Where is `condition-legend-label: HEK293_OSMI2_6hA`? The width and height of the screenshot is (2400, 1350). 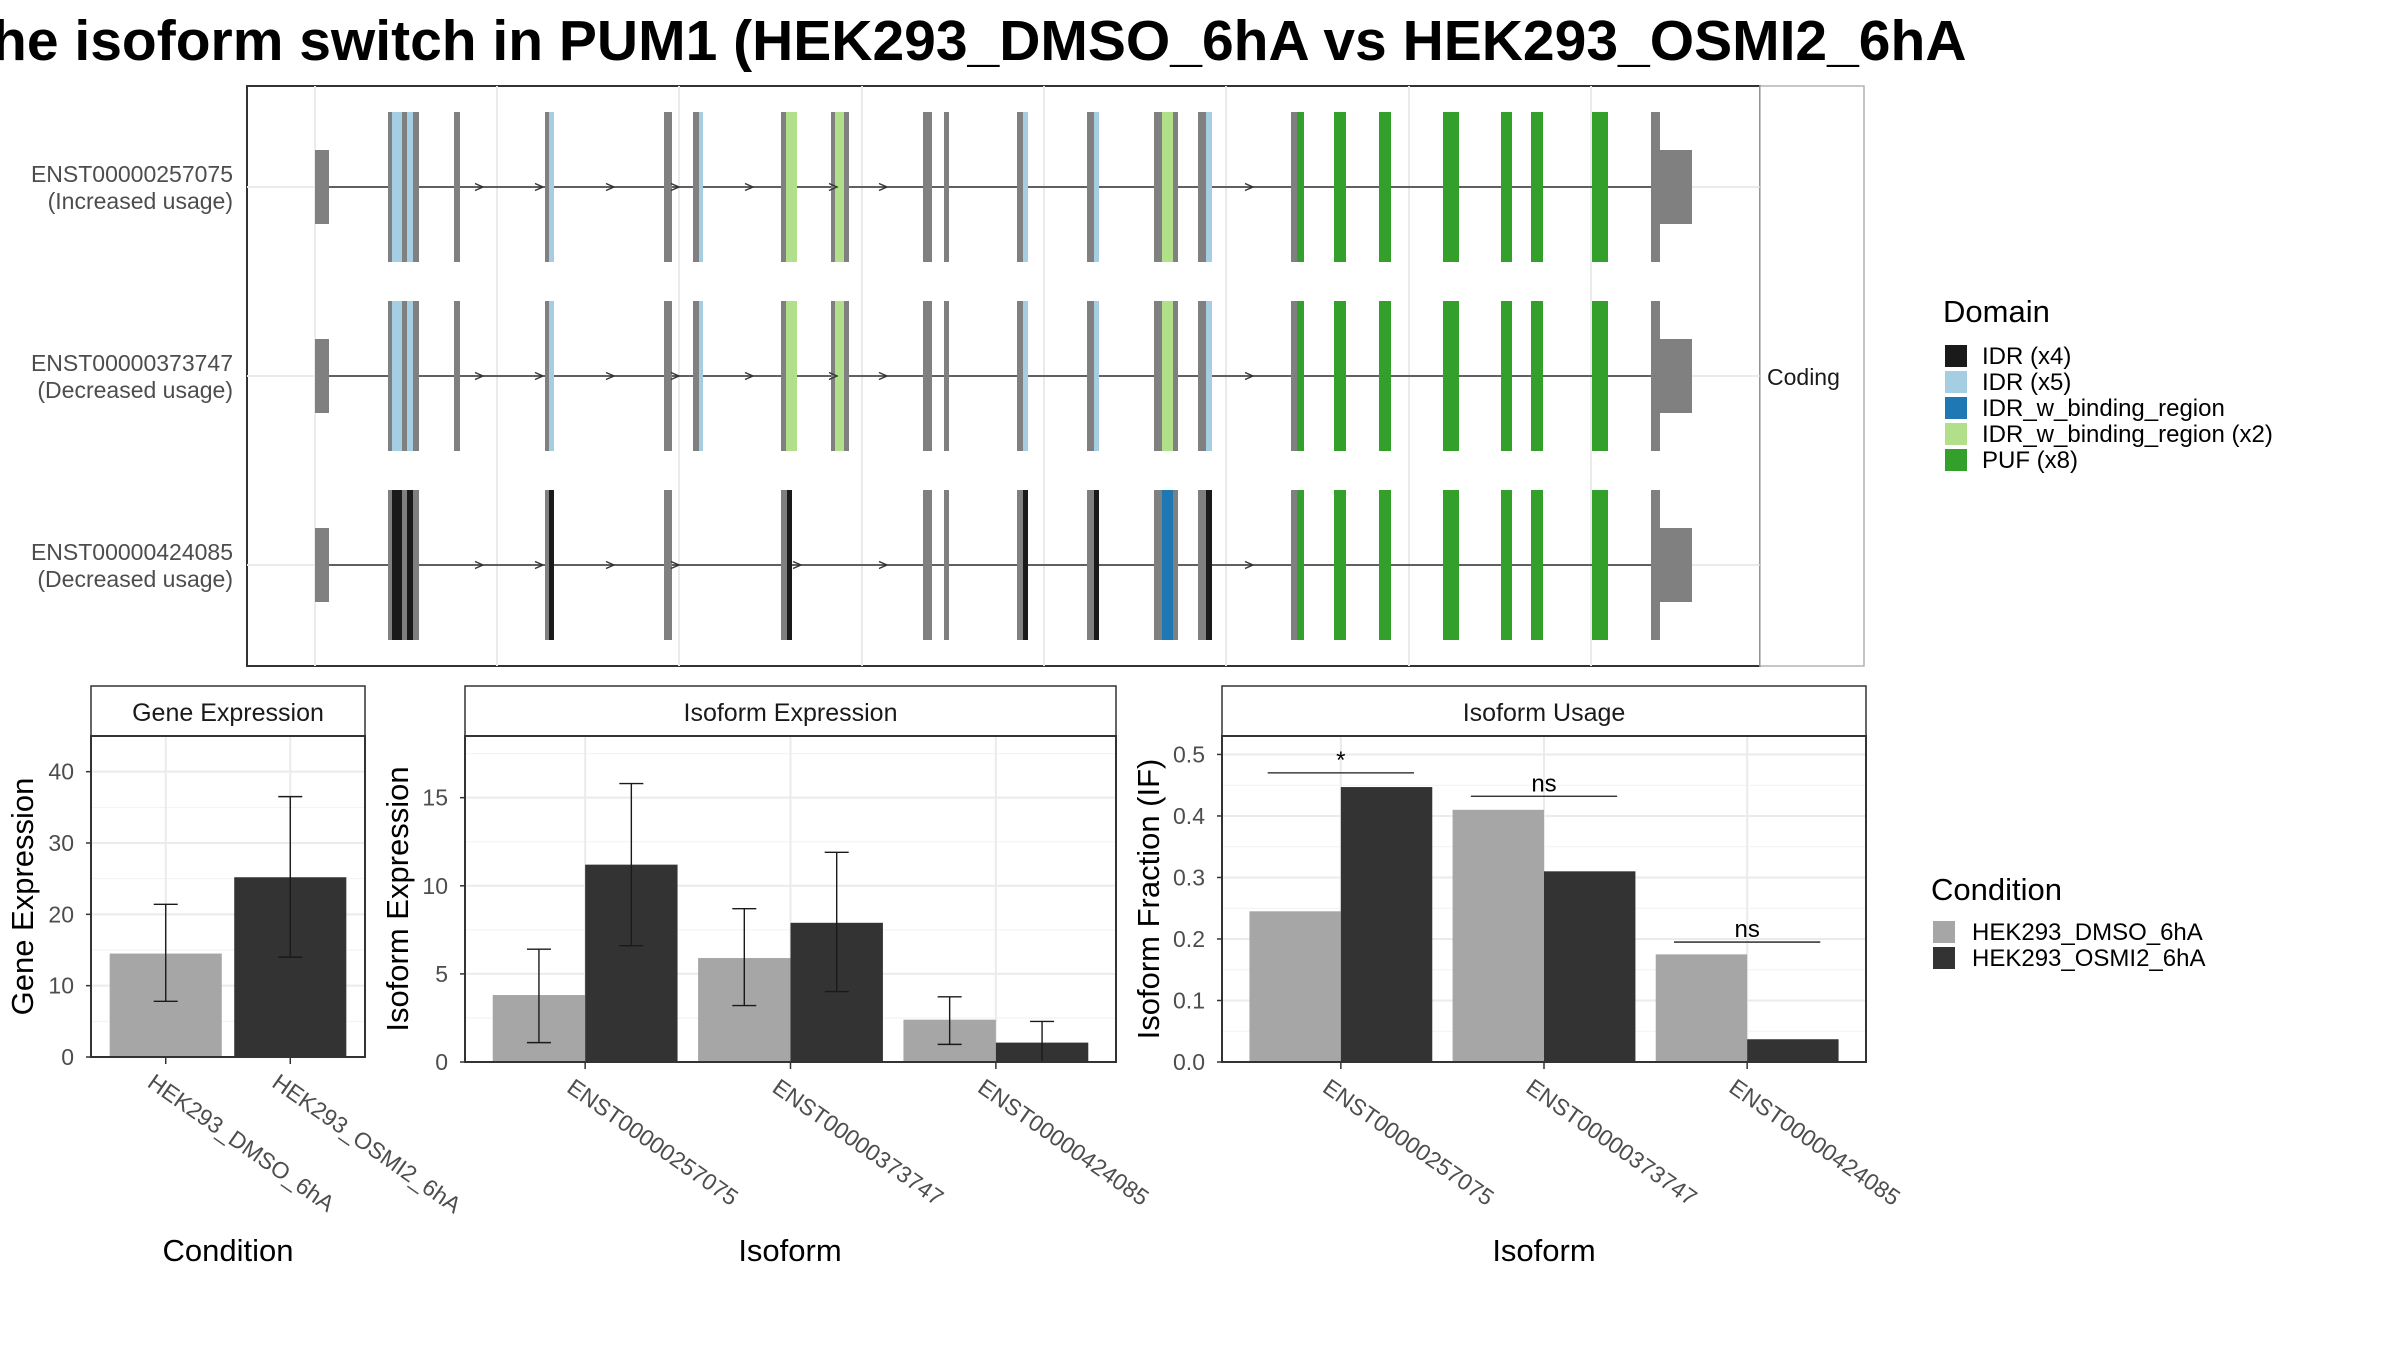 condition-legend-label: HEK293_OSMI2_6hA is located at coordinates (2088, 958).